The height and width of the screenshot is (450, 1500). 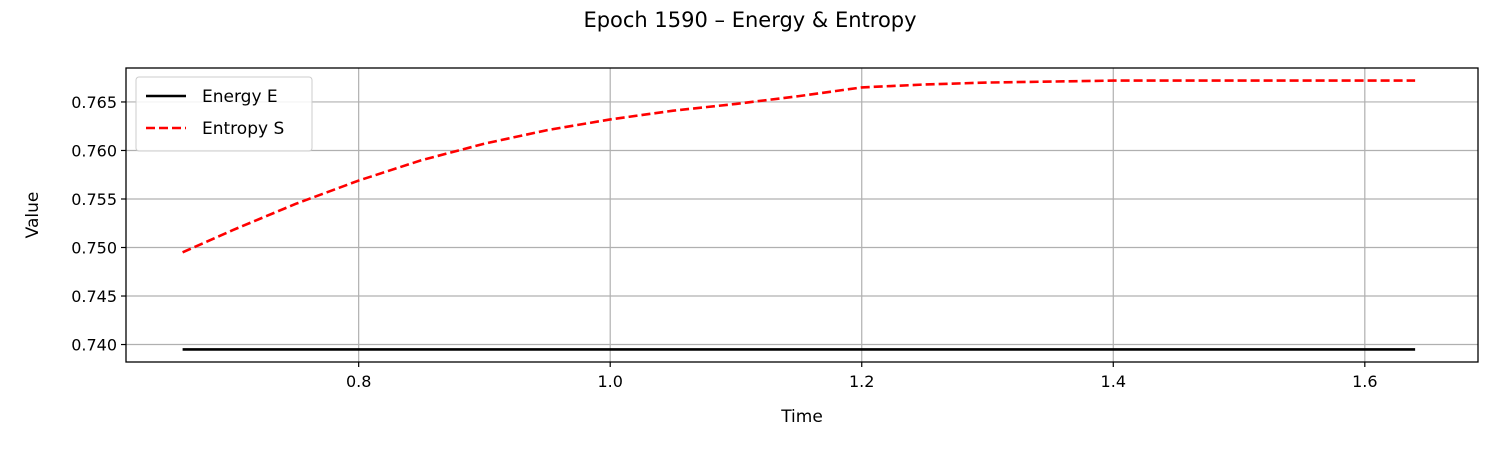 I want to click on x-axis-title: Time, so click(x=801, y=417).